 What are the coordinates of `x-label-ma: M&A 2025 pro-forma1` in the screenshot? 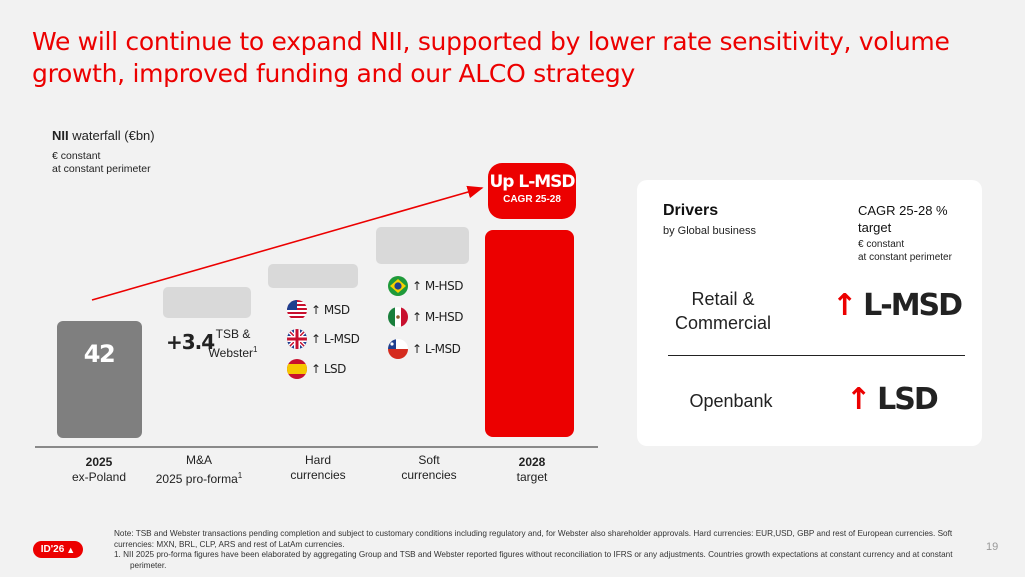 It's located at (199, 470).